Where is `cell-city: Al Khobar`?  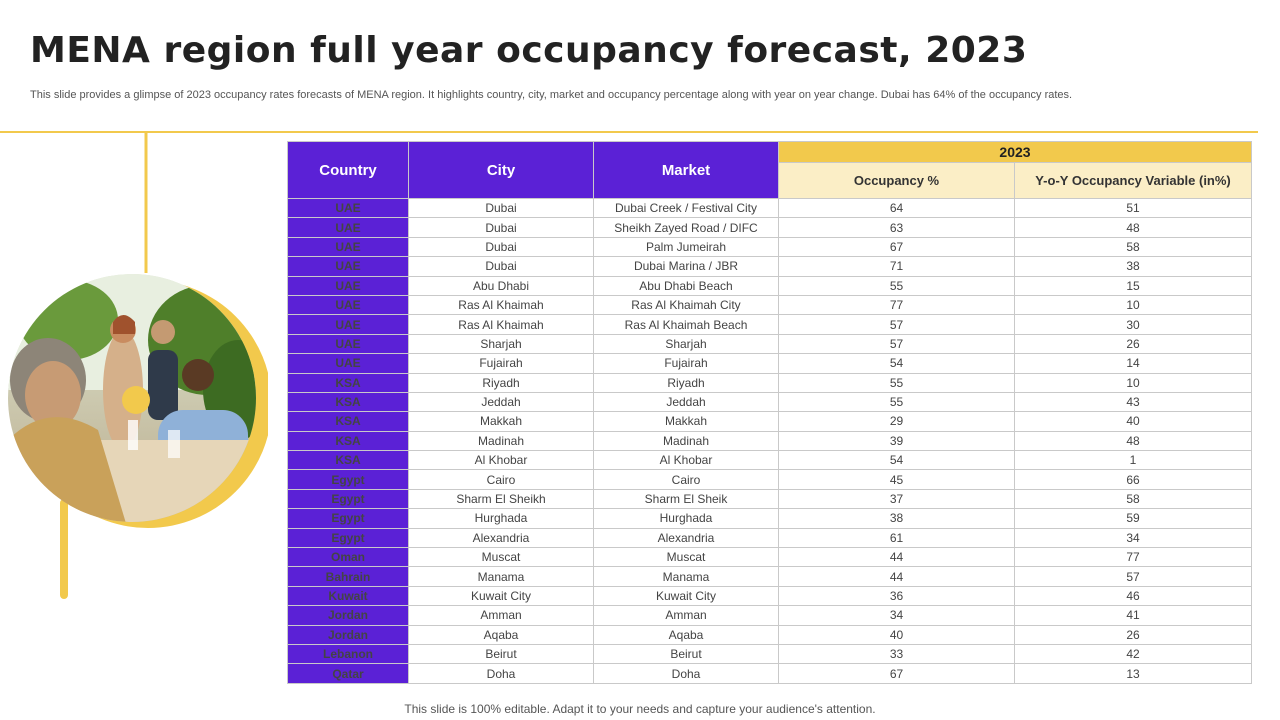
cell-city: Al Khobar is located at coordinates (501, 460).